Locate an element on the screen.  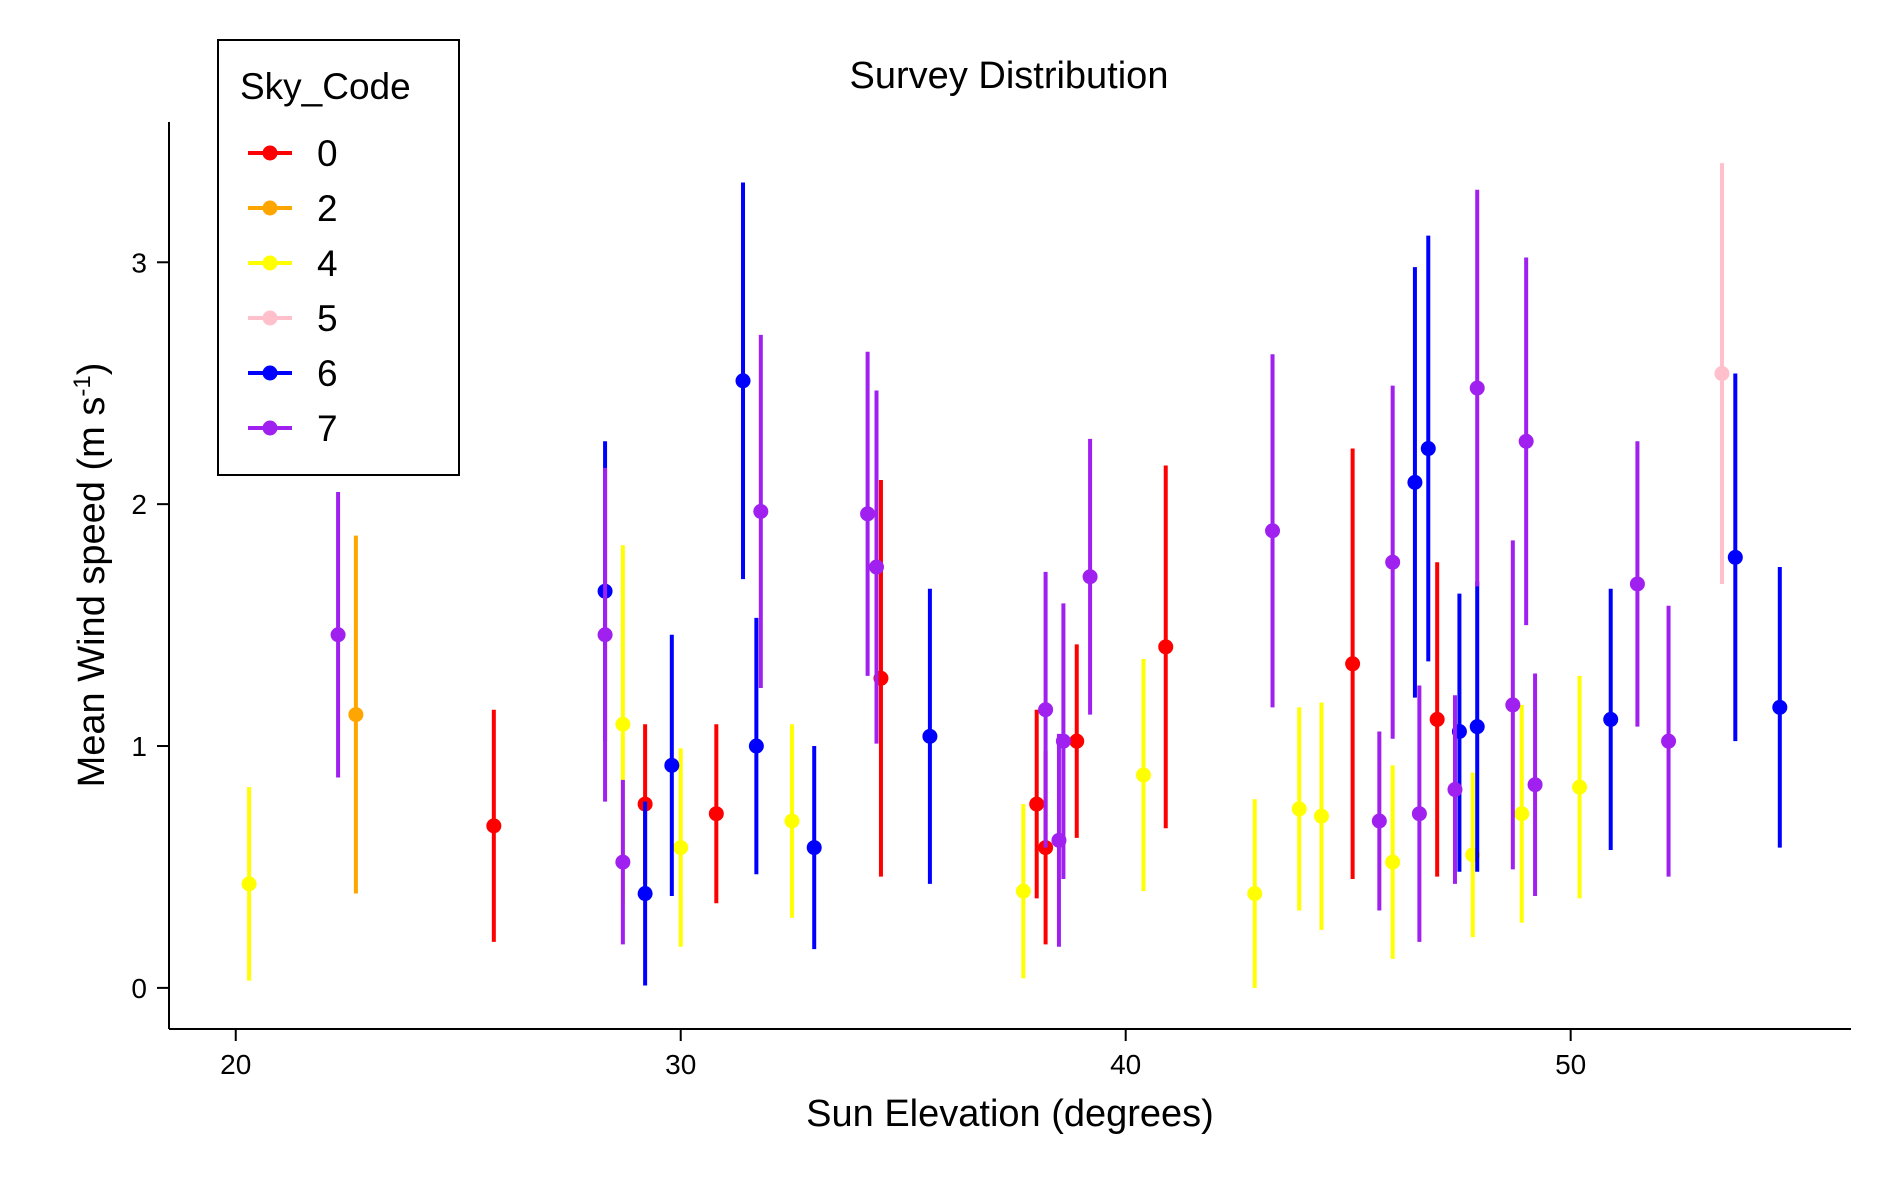
x-axis-label: Sun Elevation (degrees) is located at coordinates (1010, 1114).